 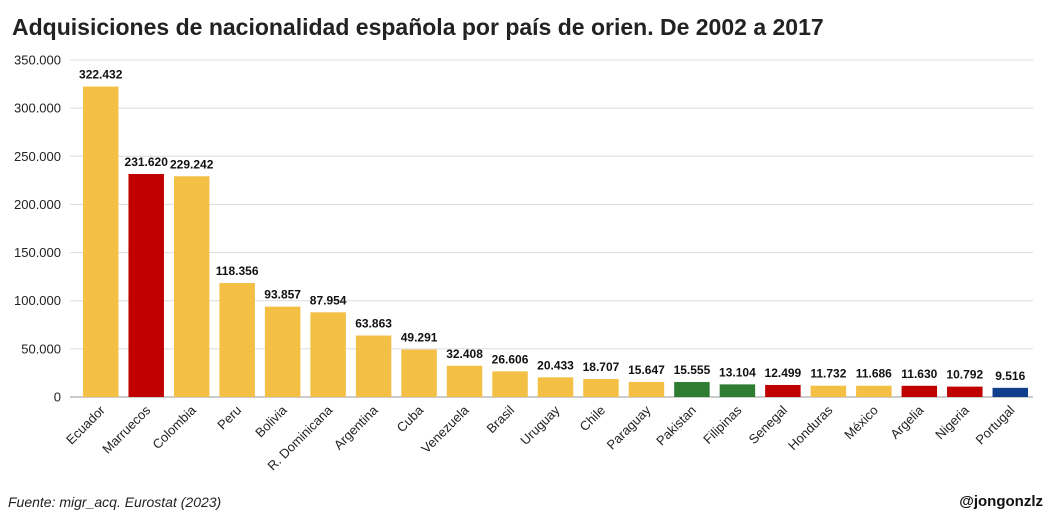 I want to click on value-label: 231.620, so click(x=147, y=162).